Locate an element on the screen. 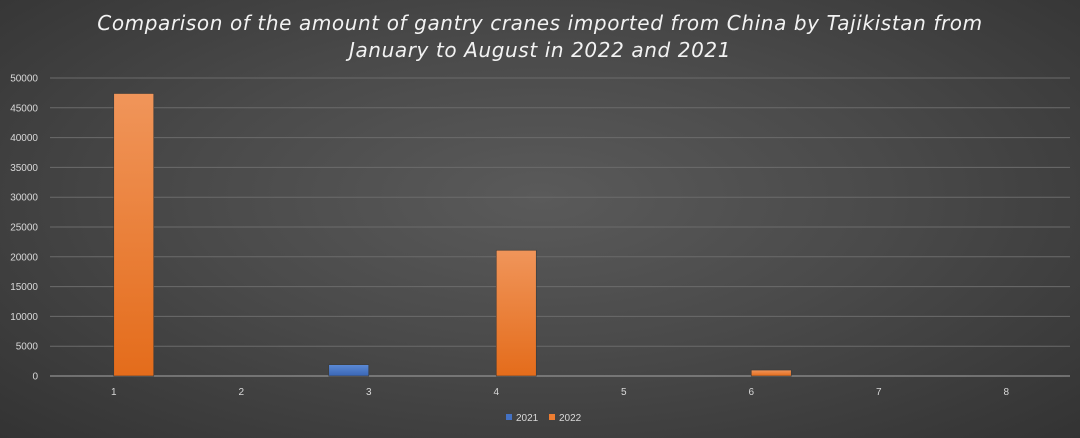 This screenshot has width=1080, height=438. legend: 2021 2022 is located at coordinates (544, 418).